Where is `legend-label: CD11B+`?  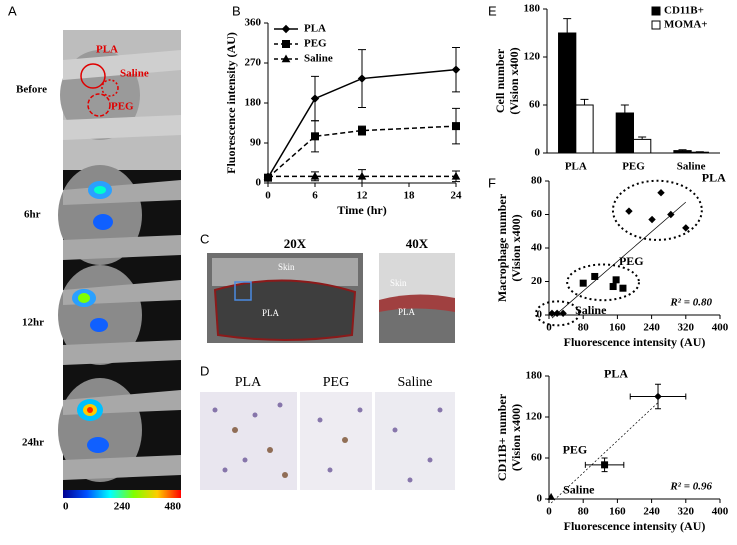 legend-label: CD11B+ is located at coordinates (684, 11).